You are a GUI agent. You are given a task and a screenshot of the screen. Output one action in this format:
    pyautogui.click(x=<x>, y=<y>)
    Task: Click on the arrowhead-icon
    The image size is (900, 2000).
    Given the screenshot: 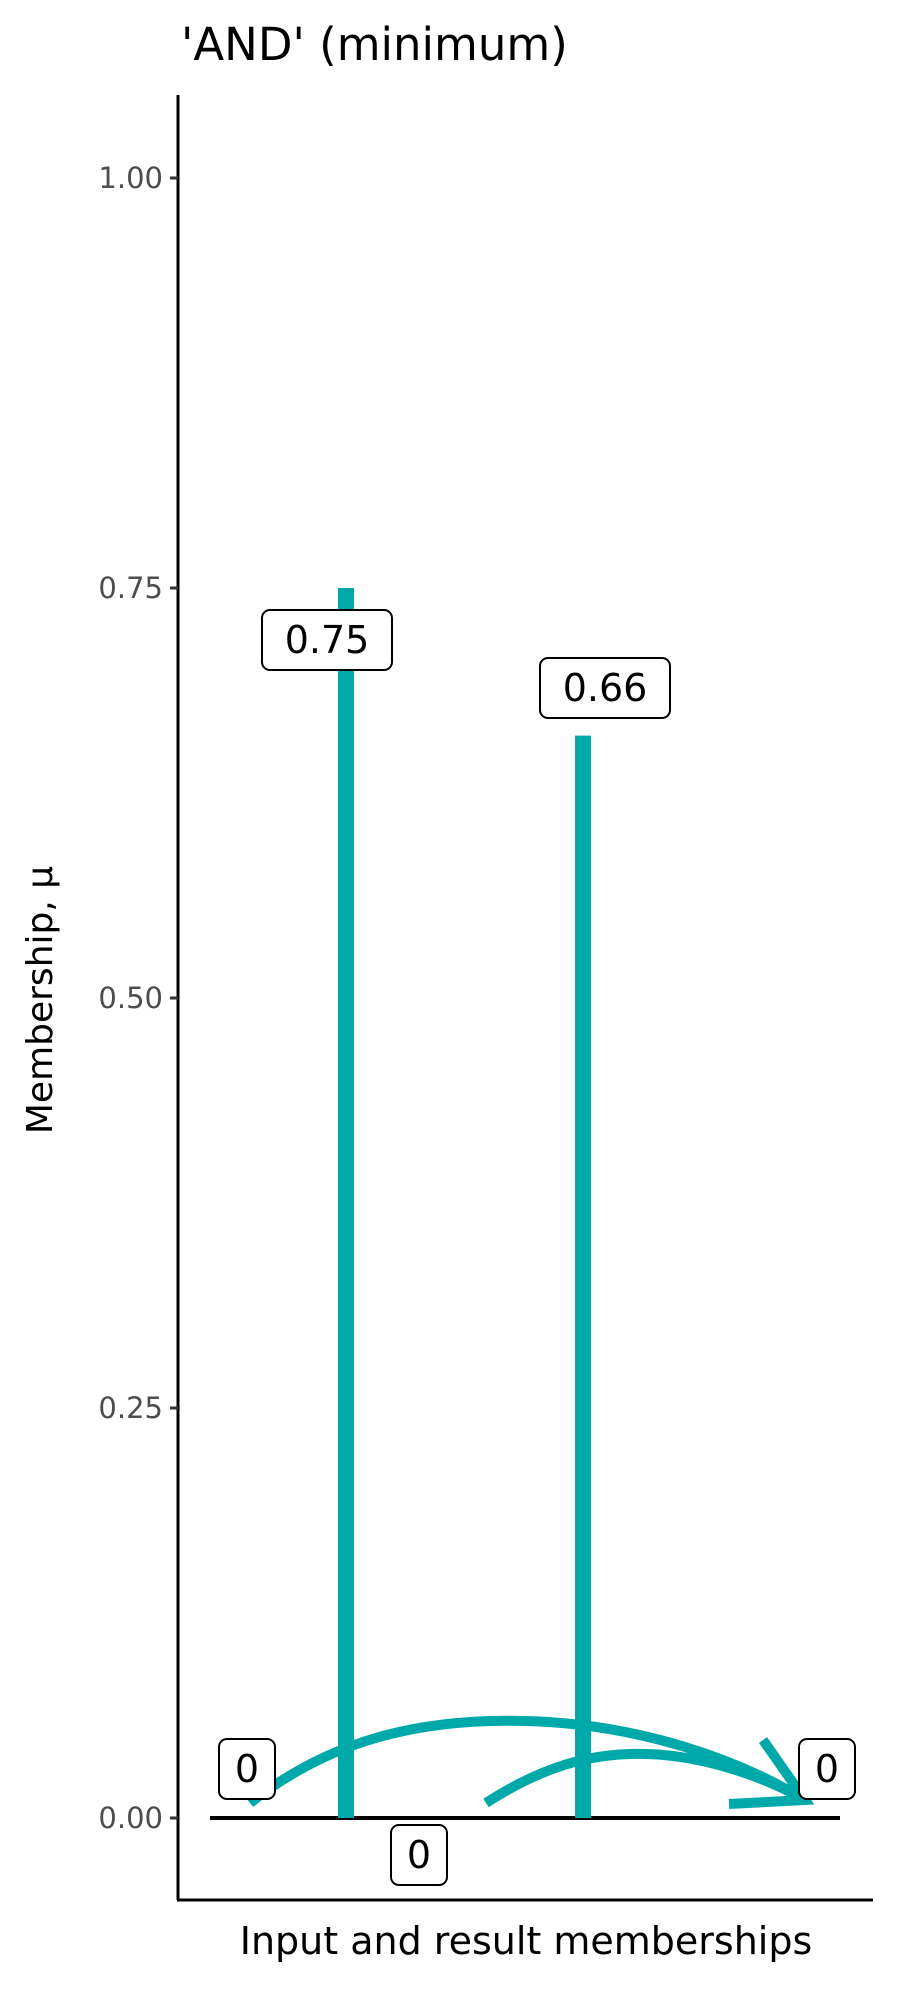 What is the action you would take?
    pyautogui.click(x=771, y=1773)
    